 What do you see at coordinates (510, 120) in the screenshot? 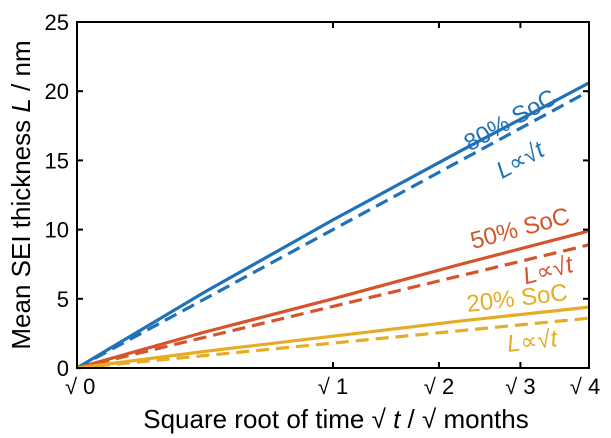
I see `series-name-label: 80% SoC` at bounding box center [510, 120].